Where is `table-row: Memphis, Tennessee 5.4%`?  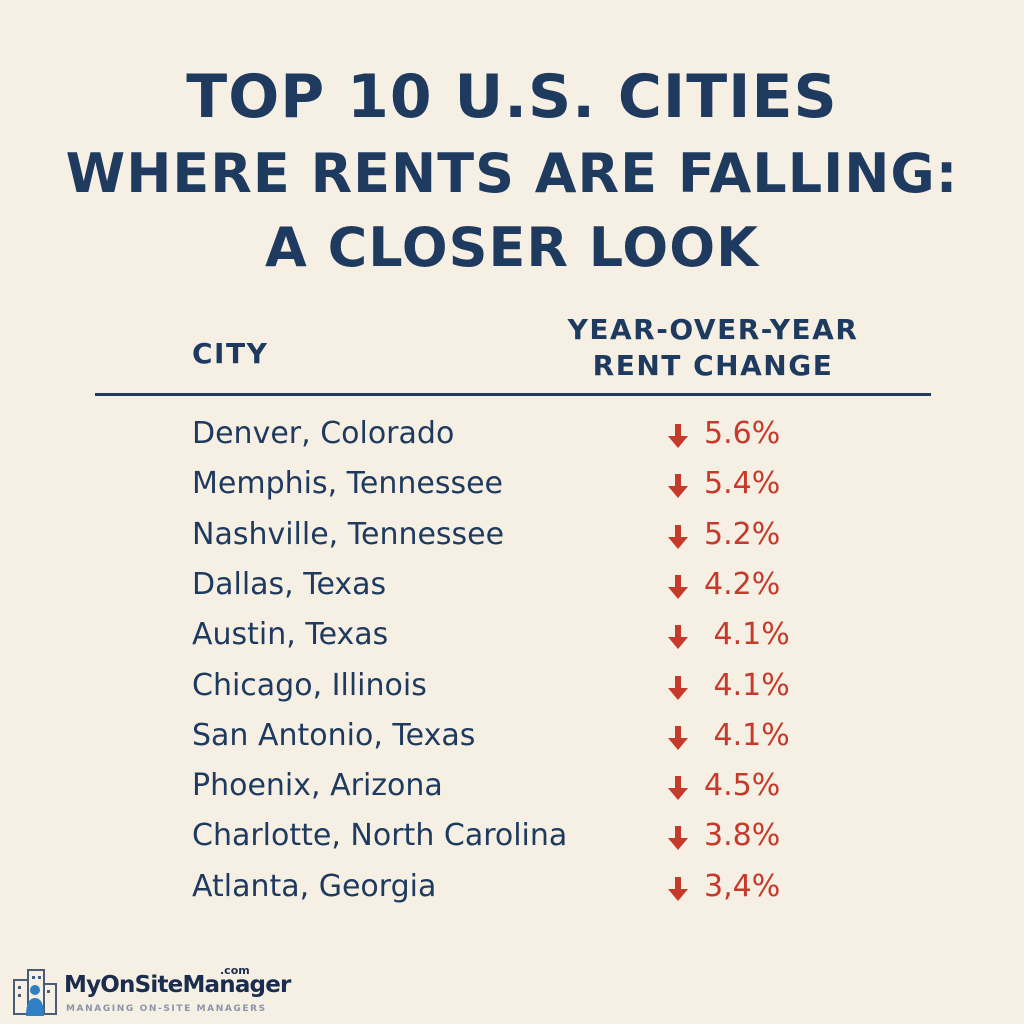 table-row: Memphis, Tennessee 5.4% is located at coordinates (512, 487).